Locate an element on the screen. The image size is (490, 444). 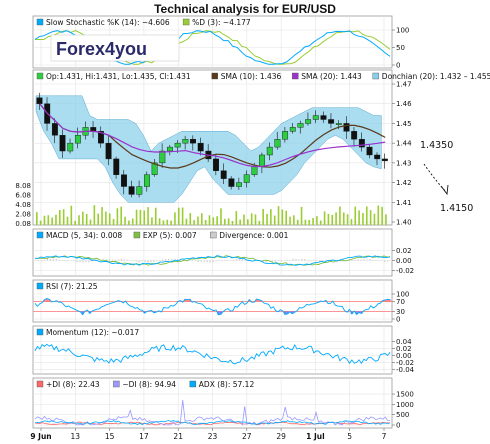
rsi-line is located at coordinates (212, 307).